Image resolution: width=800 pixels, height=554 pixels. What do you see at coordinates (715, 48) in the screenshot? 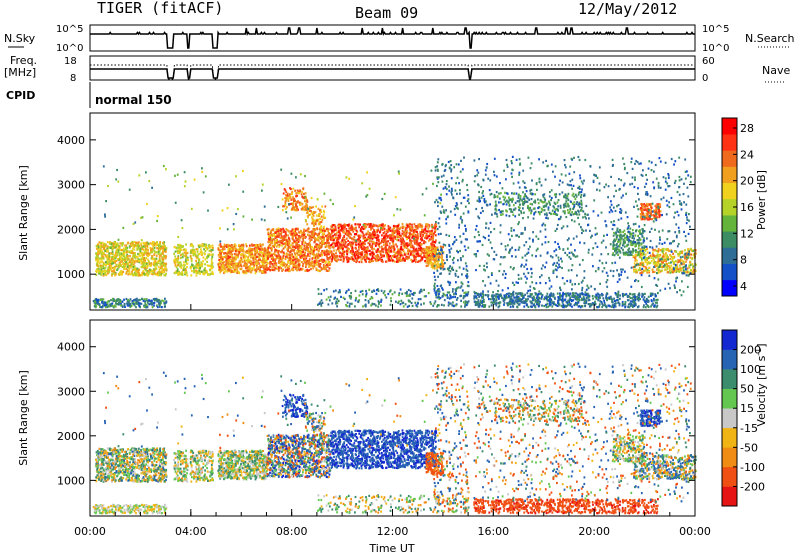
I see `nsearch-tick-bottom: 10^0` at bounding box center [715, 48].